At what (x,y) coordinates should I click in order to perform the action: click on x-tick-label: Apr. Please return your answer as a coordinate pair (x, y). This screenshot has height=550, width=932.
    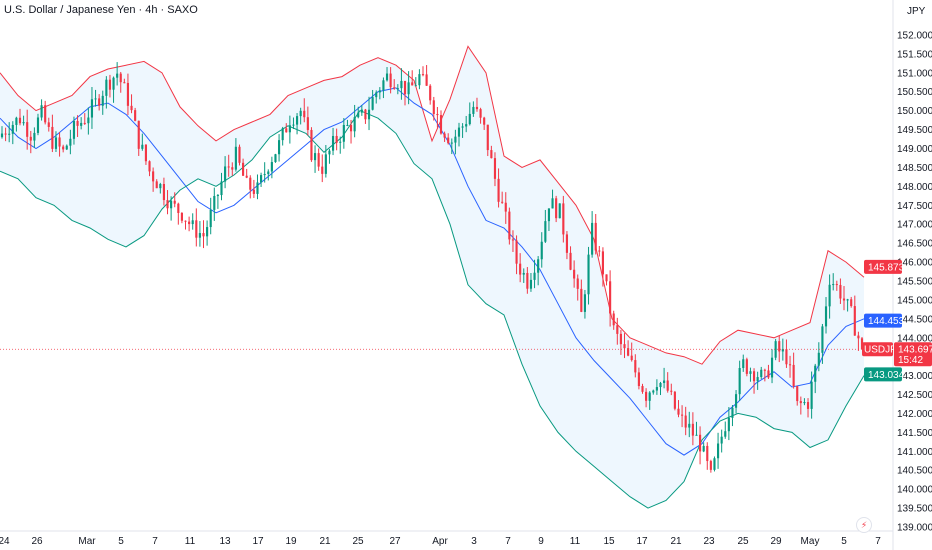
    Looking at the image, I should click on (440, 541).